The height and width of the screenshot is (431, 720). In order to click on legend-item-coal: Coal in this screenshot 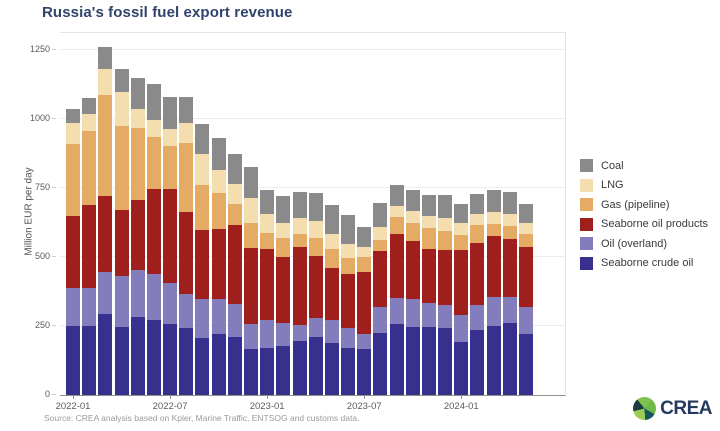, I will do `click(644, 166)`.